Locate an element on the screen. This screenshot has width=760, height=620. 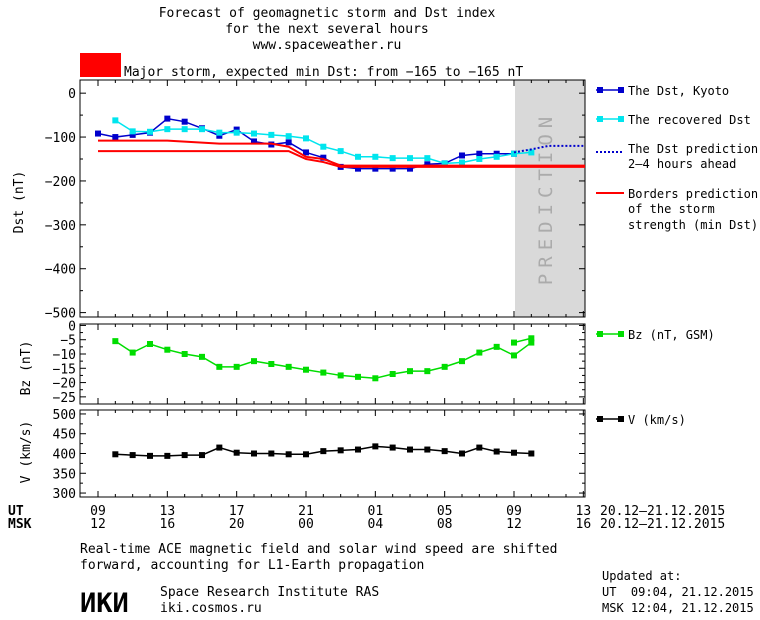
legend-bz-label: Bz (nT, GSM) is located at coordinates (671, 335).